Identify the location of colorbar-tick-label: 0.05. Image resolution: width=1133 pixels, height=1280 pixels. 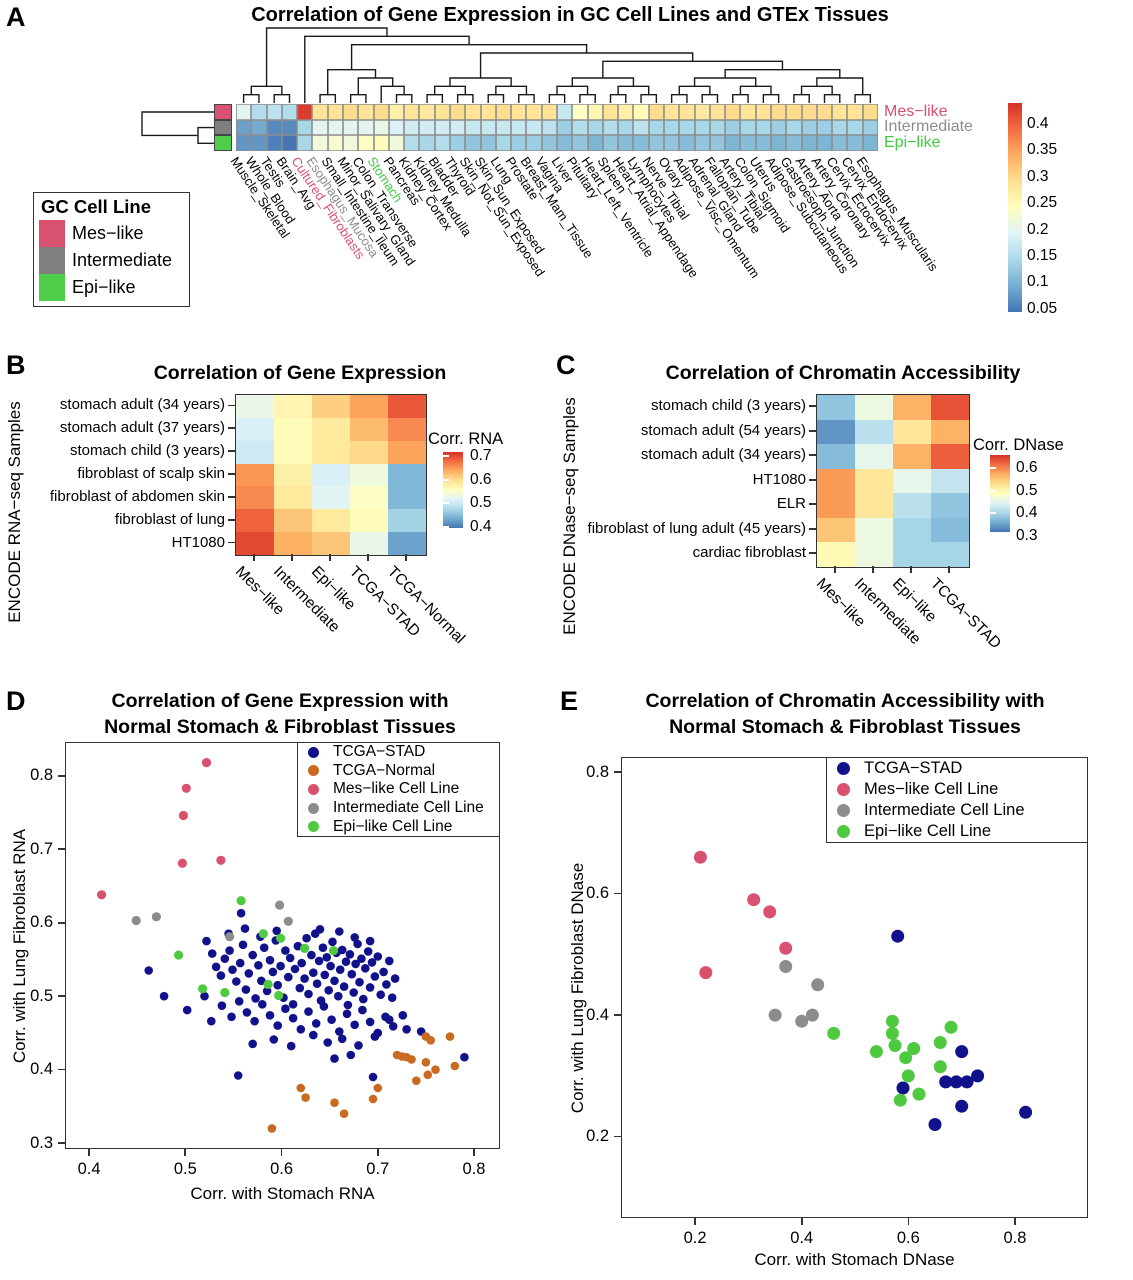
(1042, 308).